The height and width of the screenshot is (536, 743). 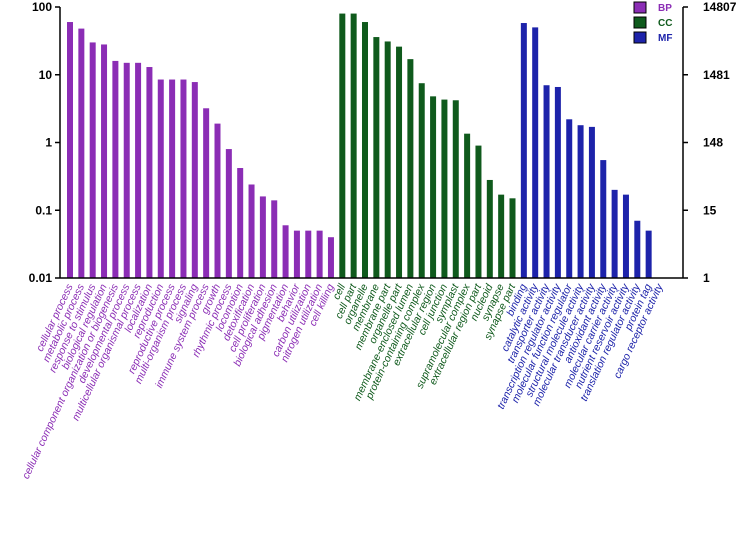 I want to click on bar-reproductive-process, so click(x=172, y=178).